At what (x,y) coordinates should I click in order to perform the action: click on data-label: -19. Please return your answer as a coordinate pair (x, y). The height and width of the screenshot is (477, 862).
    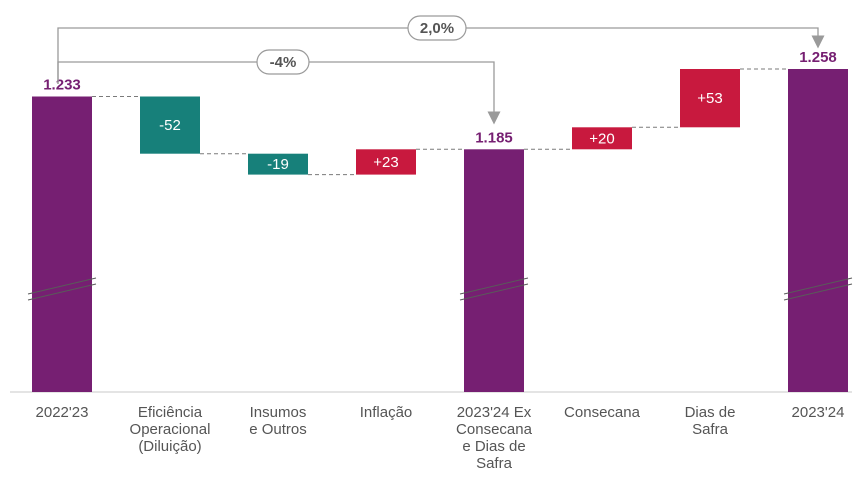
    Looking at the image, I should click on (278, 164).